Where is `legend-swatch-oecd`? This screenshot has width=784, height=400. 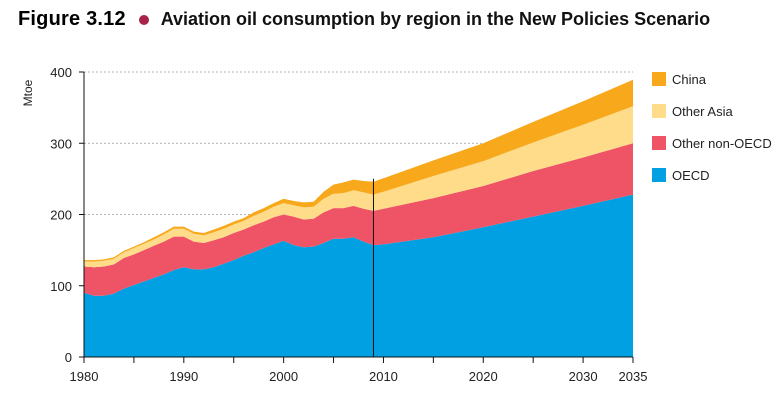 legend-swatch-oecd is located at coordinates (659, 175).